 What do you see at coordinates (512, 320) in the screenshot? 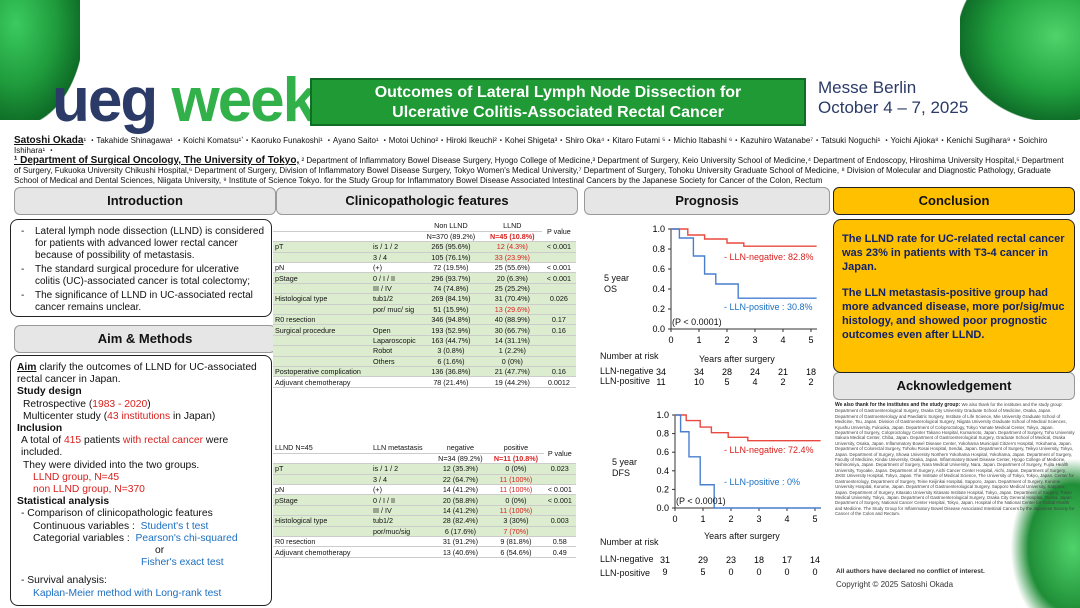
I see `table-cell: 40 (88.9%)` at bounding box center [512, 320].